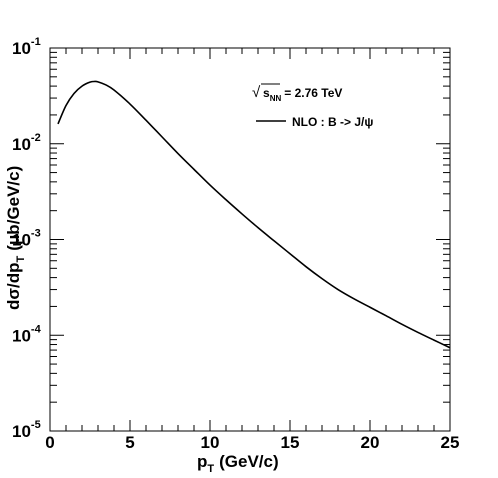 This screenshot has width=498, height=478. I want to click on energy-annotation: √ sNN = 2.76 TeV, so click(297, 93).